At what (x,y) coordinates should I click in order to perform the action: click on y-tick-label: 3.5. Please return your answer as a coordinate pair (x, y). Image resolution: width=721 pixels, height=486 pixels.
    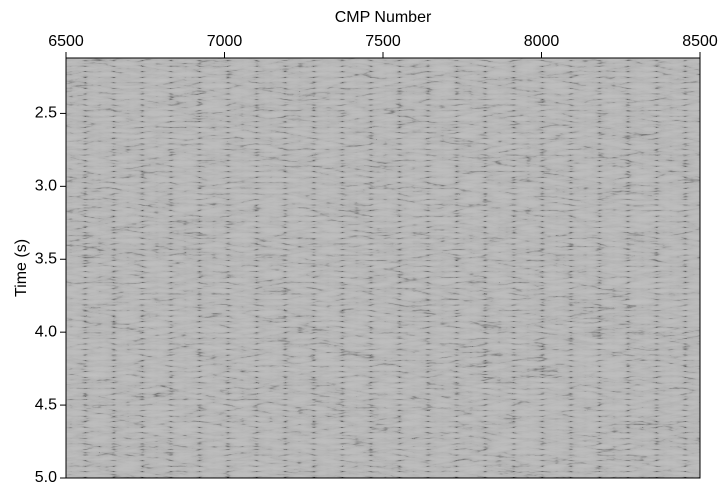
    Looking at the image, I should click on (46, 258).